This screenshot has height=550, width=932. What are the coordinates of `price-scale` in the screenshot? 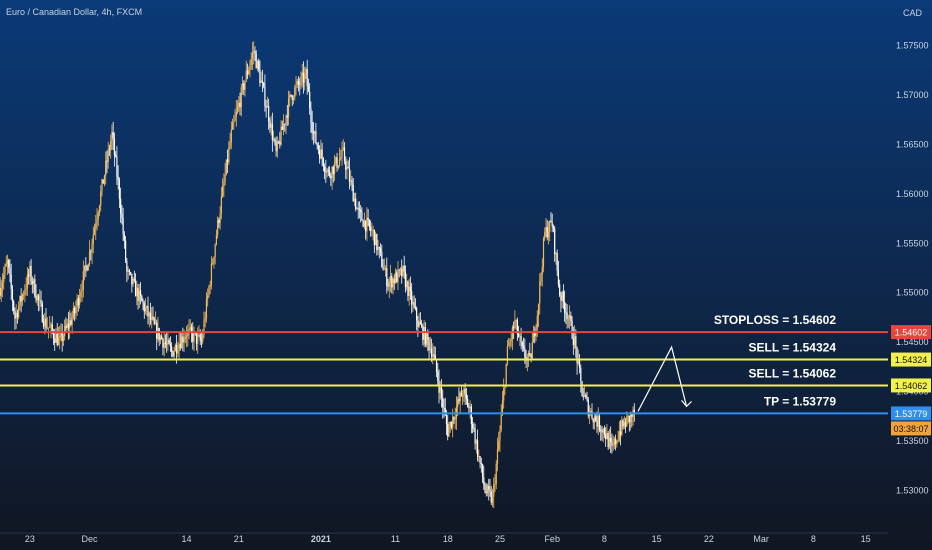 It's located at (910, 275).